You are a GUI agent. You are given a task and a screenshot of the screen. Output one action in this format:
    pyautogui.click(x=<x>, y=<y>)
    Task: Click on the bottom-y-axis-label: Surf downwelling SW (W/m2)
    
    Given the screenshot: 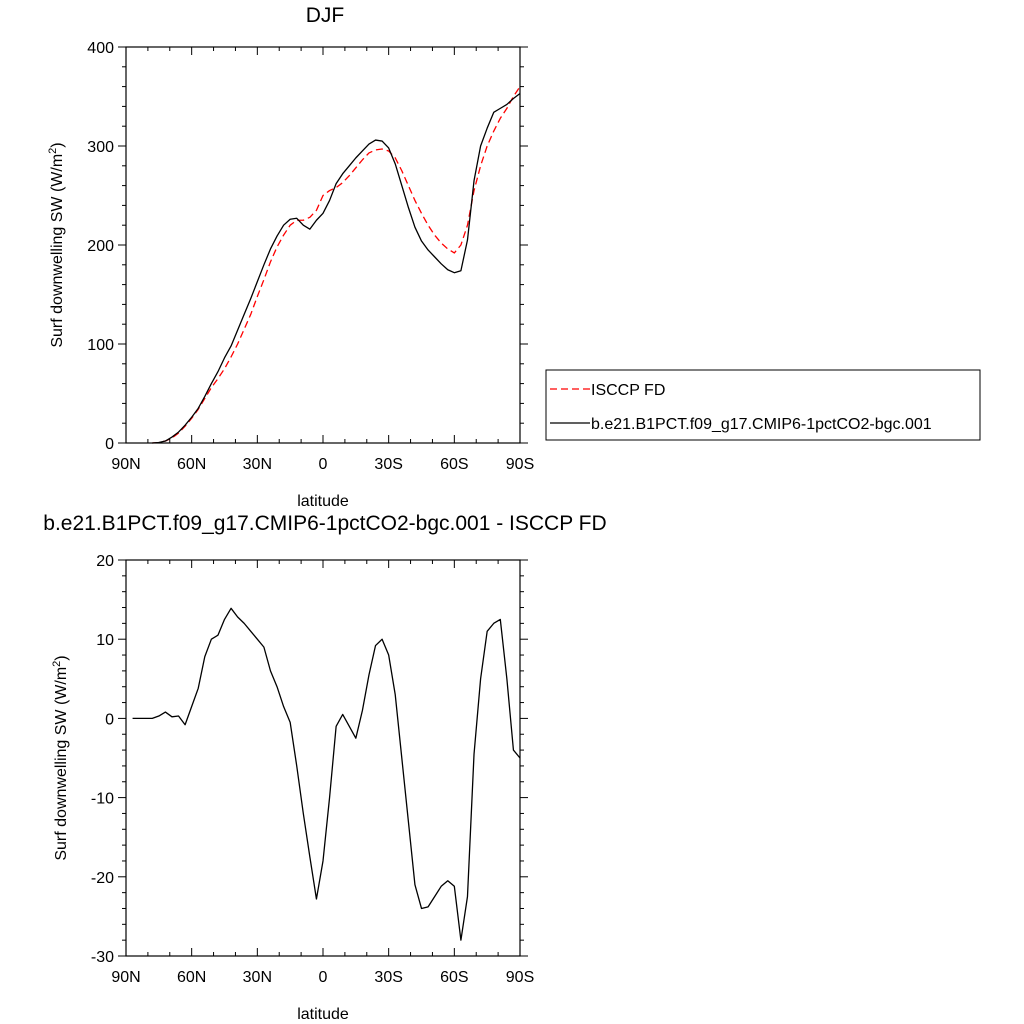 What is the action you would take?
    pyautogui.click(x=60, y=757)
    